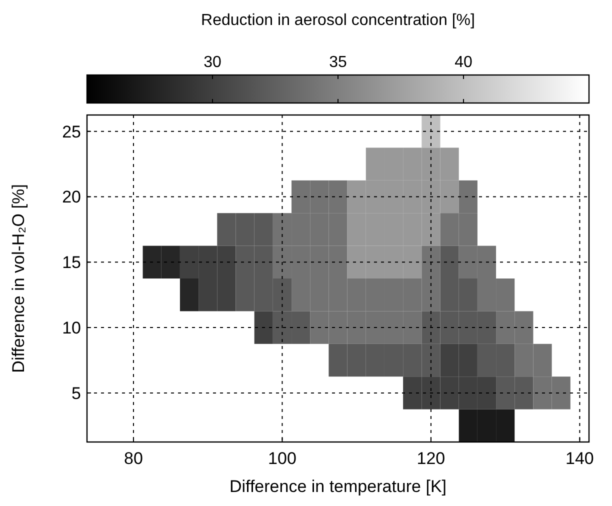  Describe the element at coordinates (338, 20) in the screenshot. I see `color-bar-title: Reduction in aerosol concentration [%]` at that location.